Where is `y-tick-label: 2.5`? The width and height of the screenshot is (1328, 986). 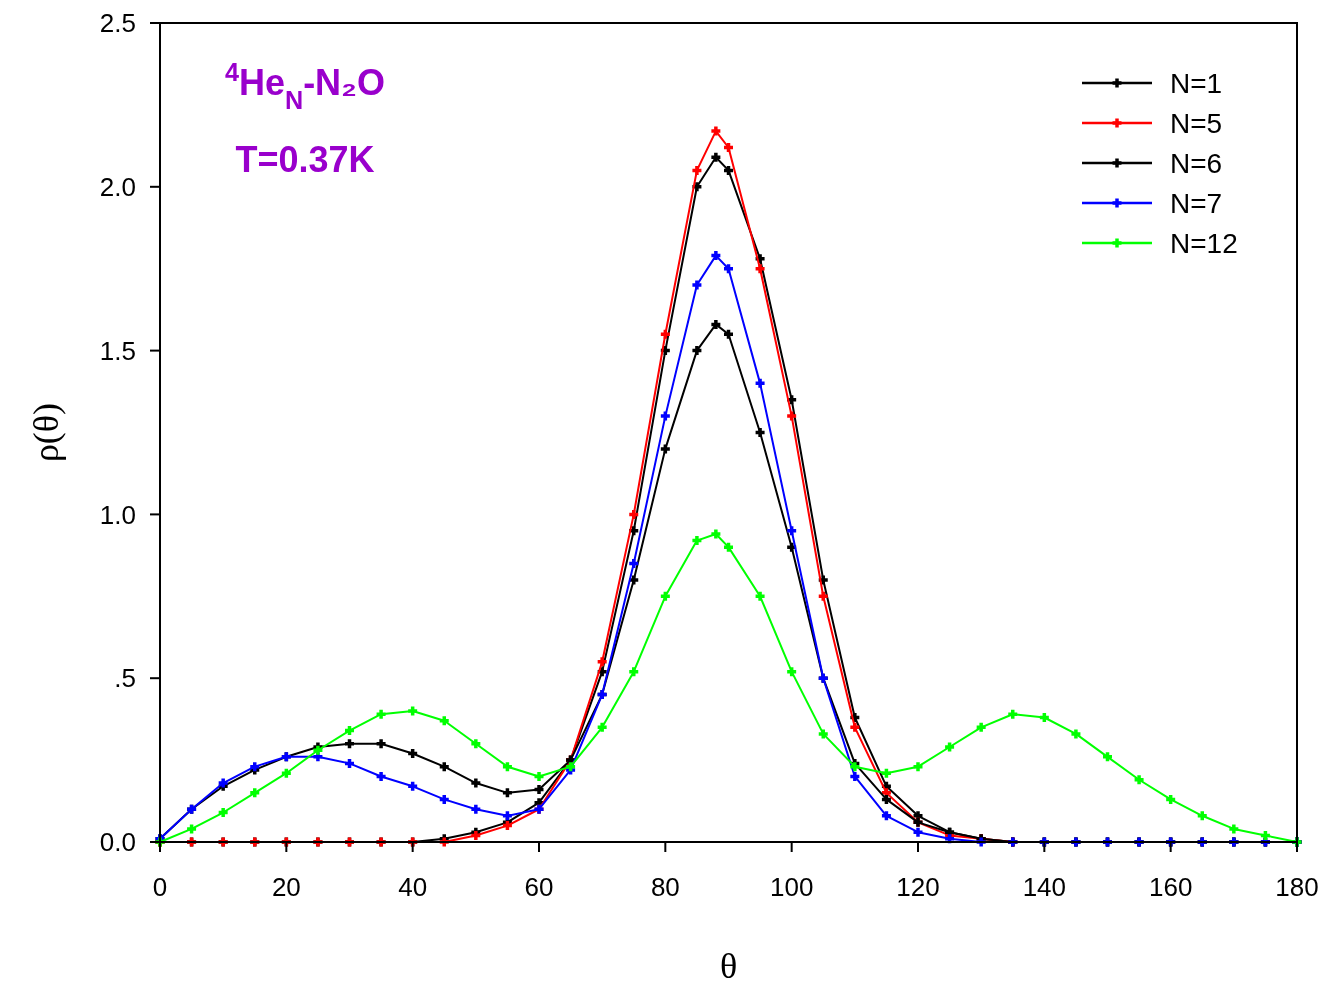
y-tick-label: 2.5 is located at coordinates (117, 23).